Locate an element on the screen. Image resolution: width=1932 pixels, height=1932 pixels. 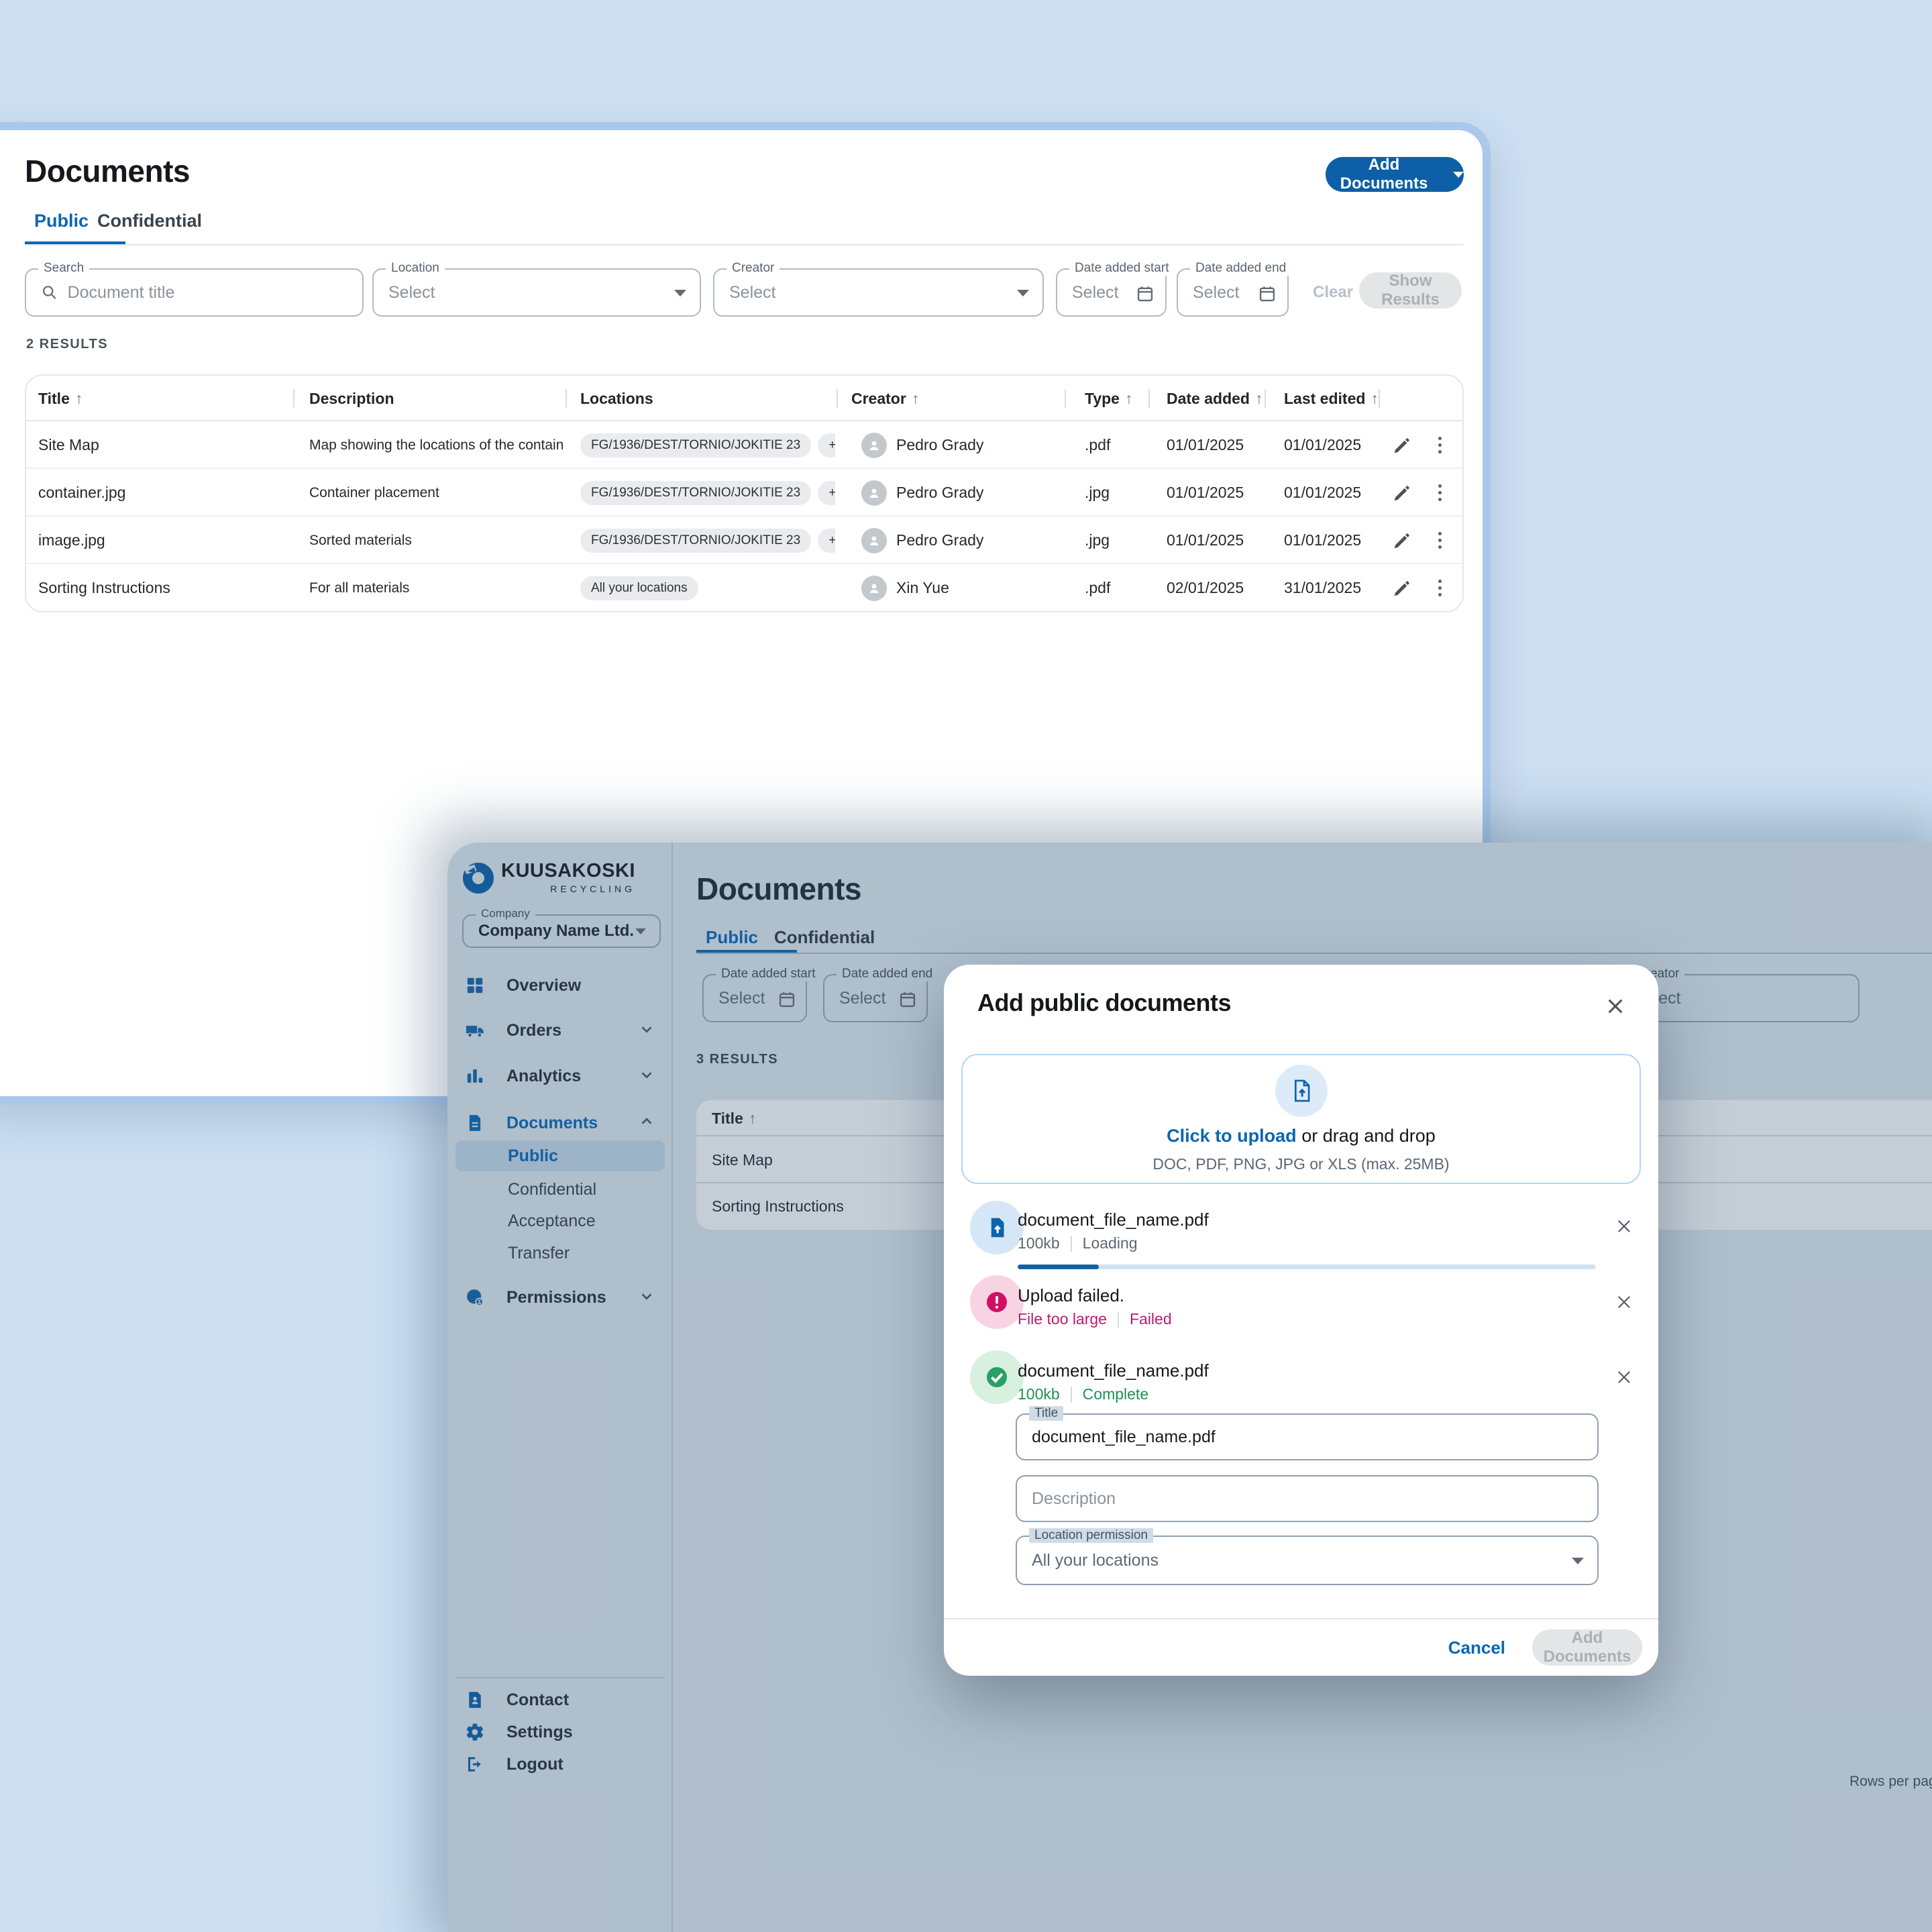
search-input is located at coordinates (207, 292).